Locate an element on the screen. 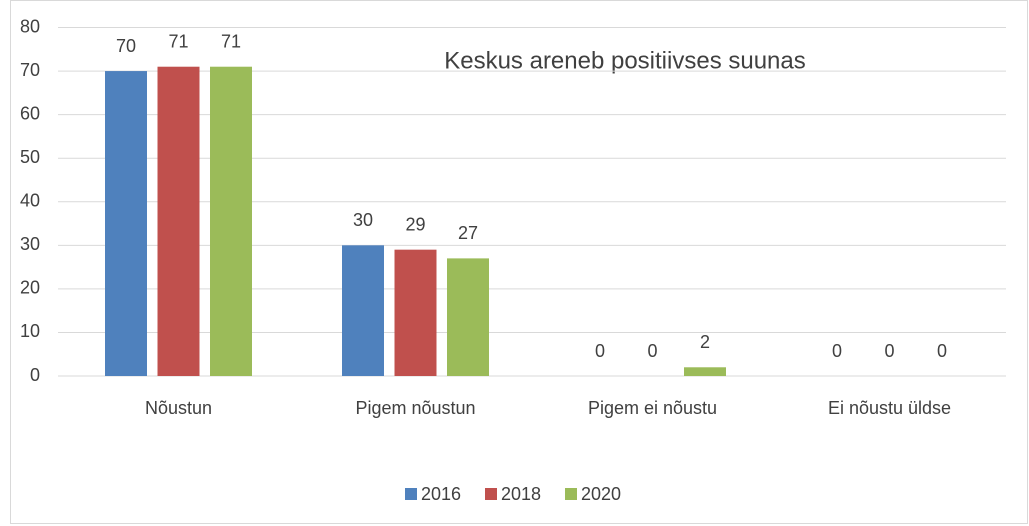 This screenshot has height=526, width=1029. y-tick-label: 30 is located at coordinates (30, 244).